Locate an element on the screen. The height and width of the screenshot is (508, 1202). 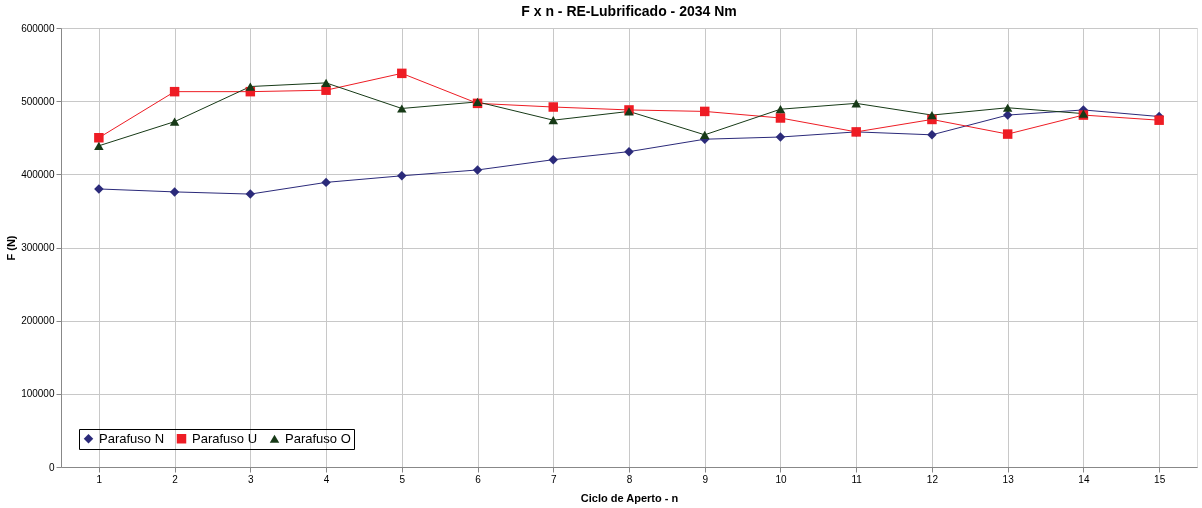
x-tick-label: 13 is located at coordinates (1008, 479).